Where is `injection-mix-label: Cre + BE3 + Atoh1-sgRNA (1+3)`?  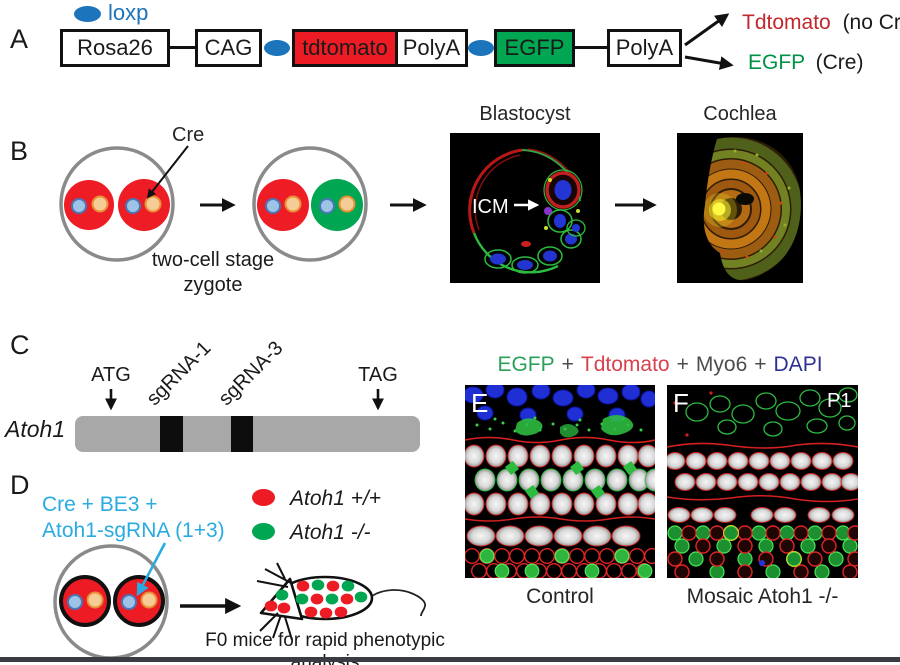
injection-mix-label: Cre + BE3 + Atoh1-sgRNA (1+3) is located at coordinates (133, 518).